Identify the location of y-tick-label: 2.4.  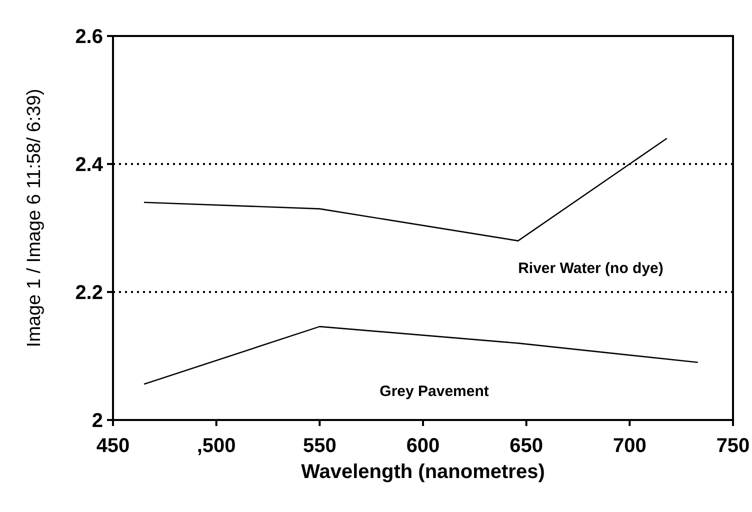
(89, 165).